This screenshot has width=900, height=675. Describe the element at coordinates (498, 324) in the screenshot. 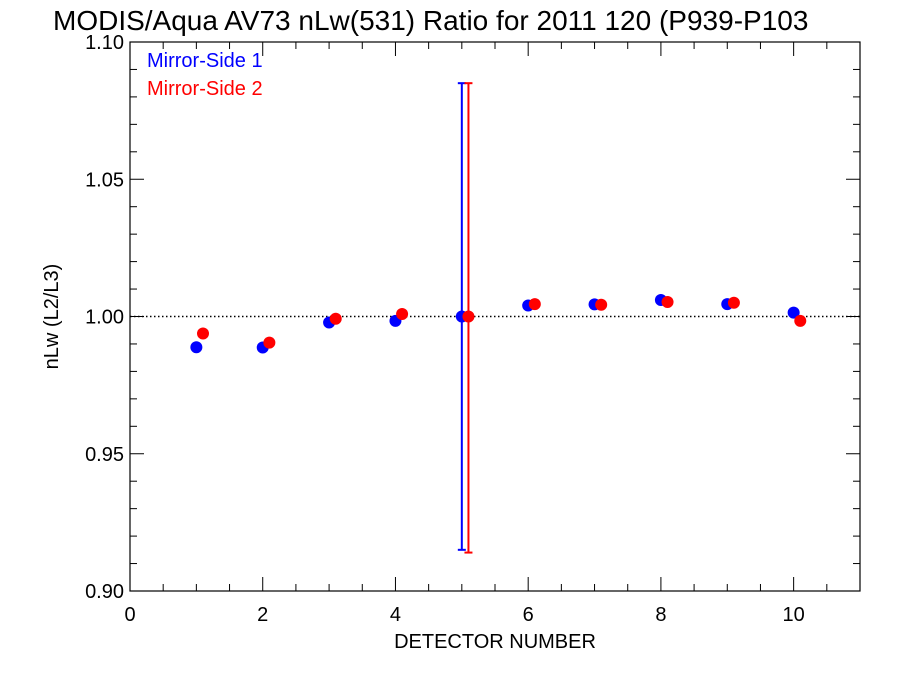

I see `data-points` at that location.